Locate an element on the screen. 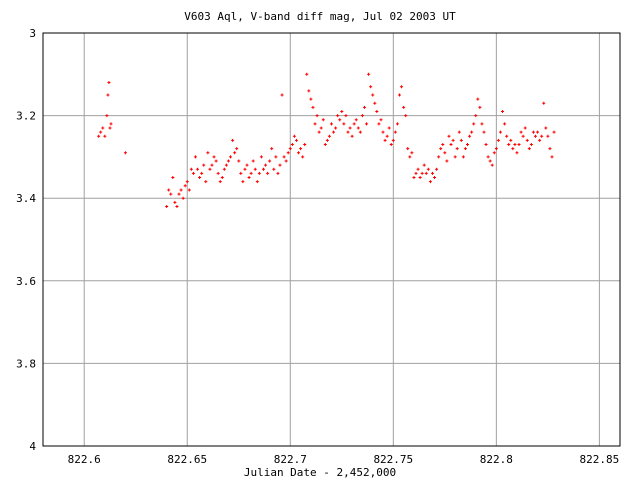 This screenshot has height=480, width=640. x-tick-label: 822.8 is located at coordinates (496, 459).